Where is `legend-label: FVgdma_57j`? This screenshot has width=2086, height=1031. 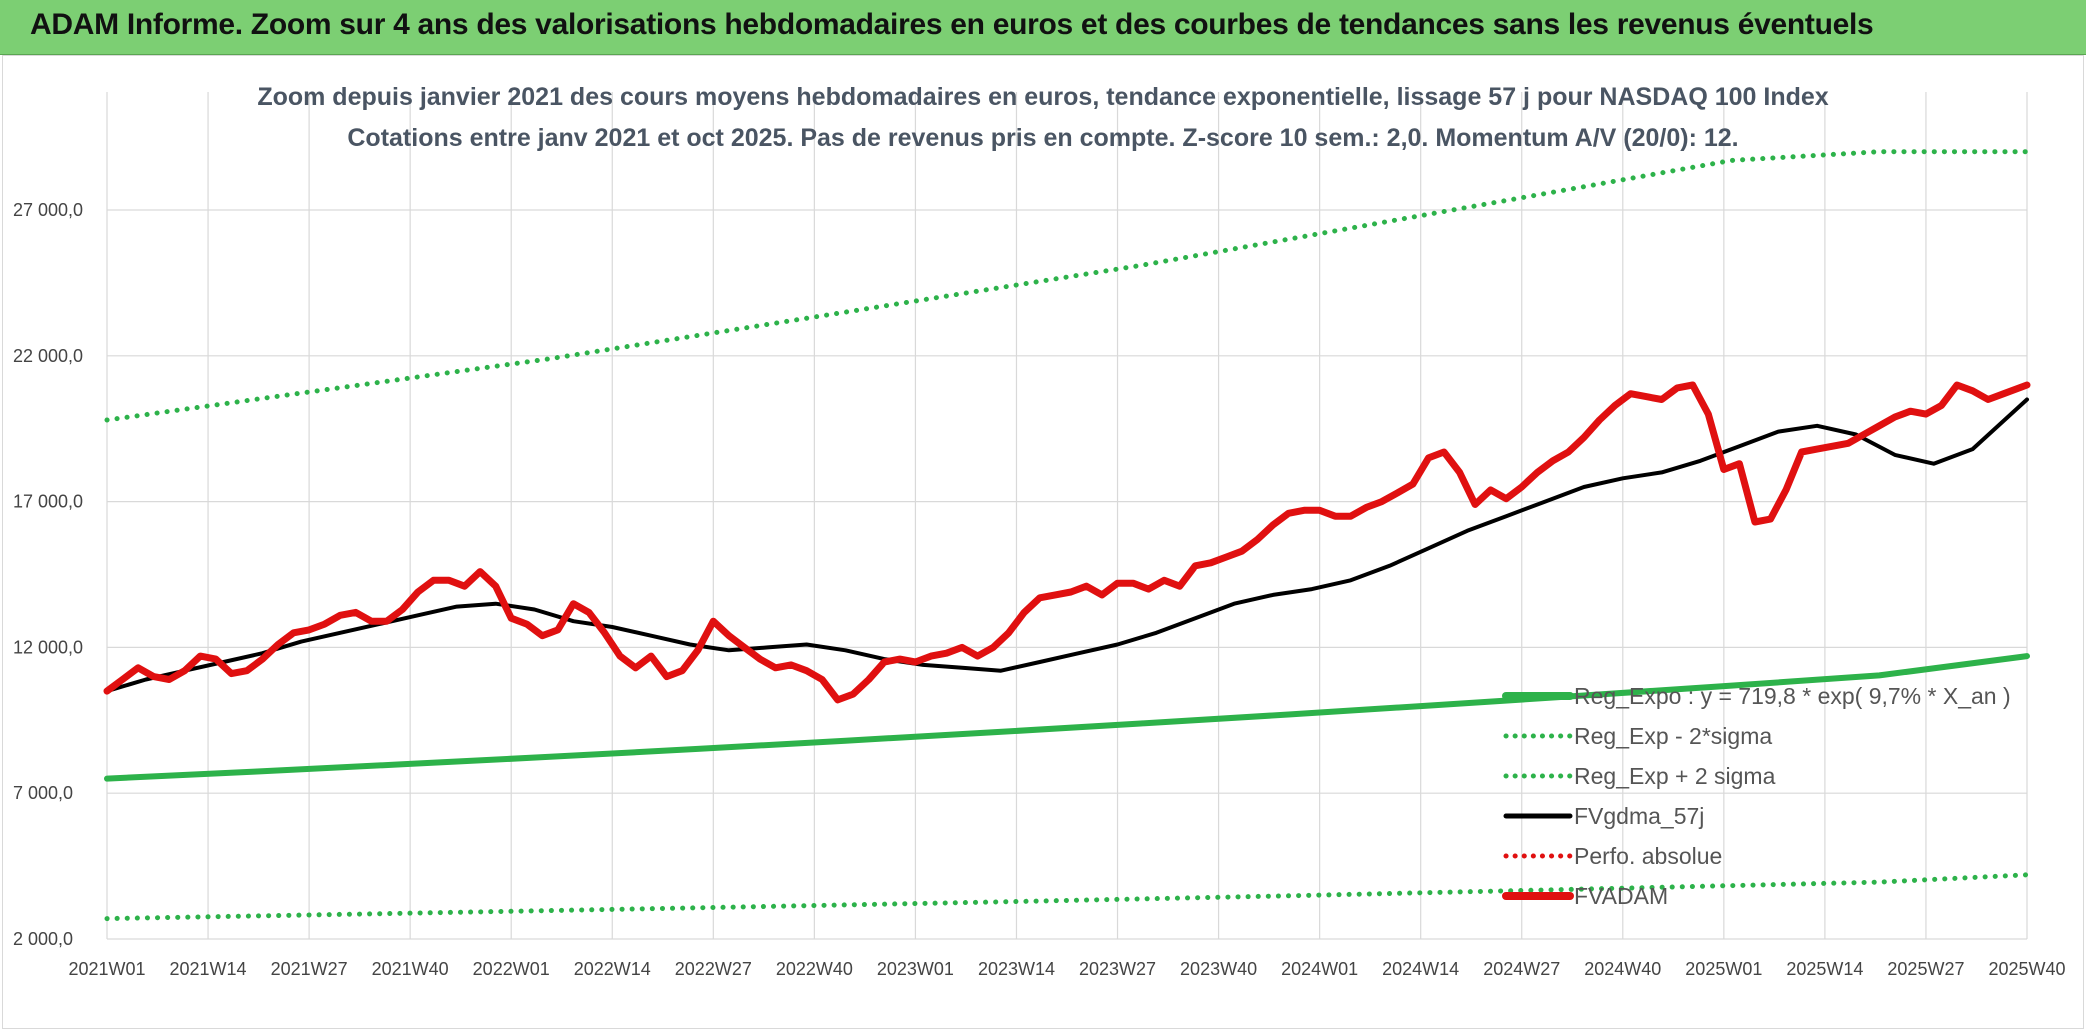
legend-label: FVgdma_57j is located at coordinates (1639, 816).